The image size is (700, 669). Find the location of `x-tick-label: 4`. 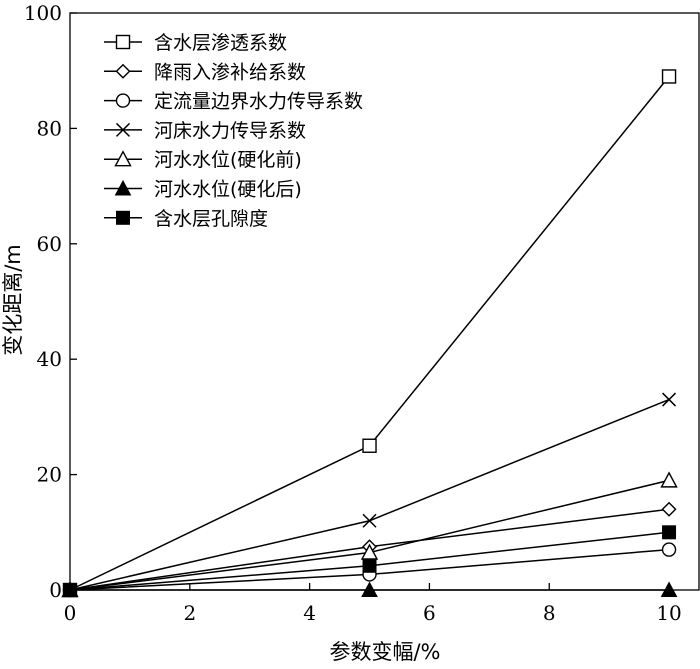

x-tick-label: 4 is located at coordinates (309, 613).